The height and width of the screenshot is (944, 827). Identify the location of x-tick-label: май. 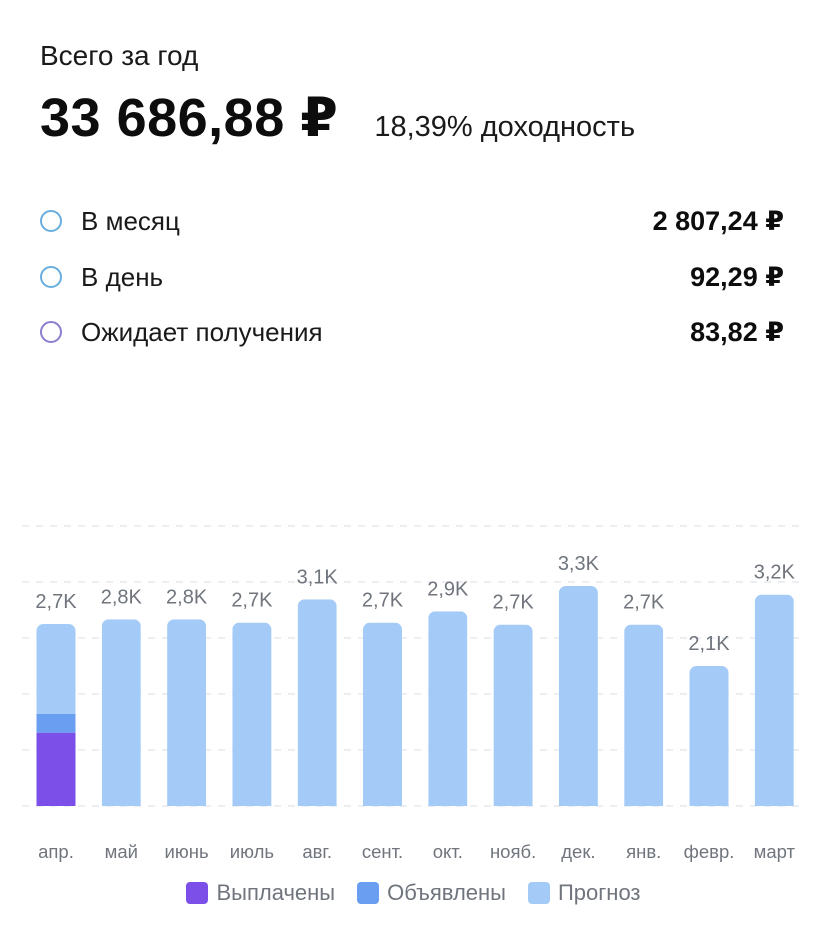
(121, 851).